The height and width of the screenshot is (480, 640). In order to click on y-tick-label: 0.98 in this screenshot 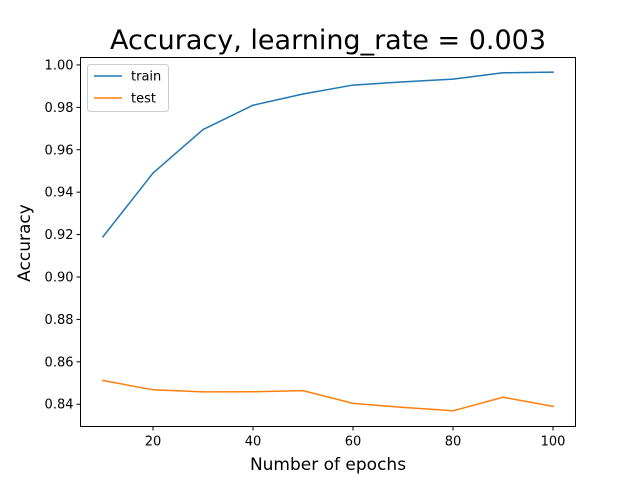, I will do `click(59, 108)`.